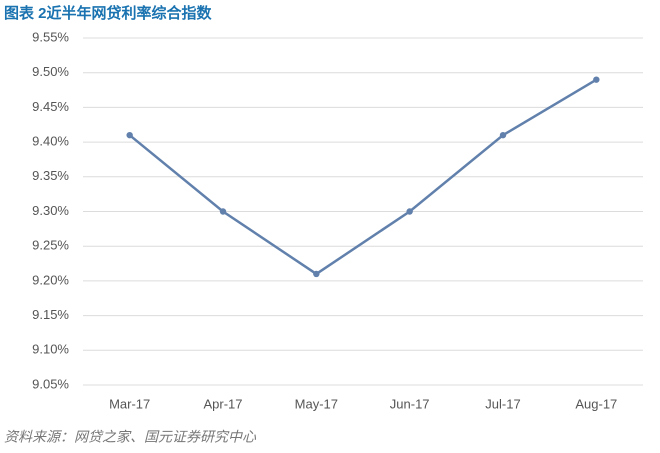  What do you see at coordinates (50, 349) in the screenshot?
I see `y-tick-label: 9.10%` at bounding box center [50, 349].